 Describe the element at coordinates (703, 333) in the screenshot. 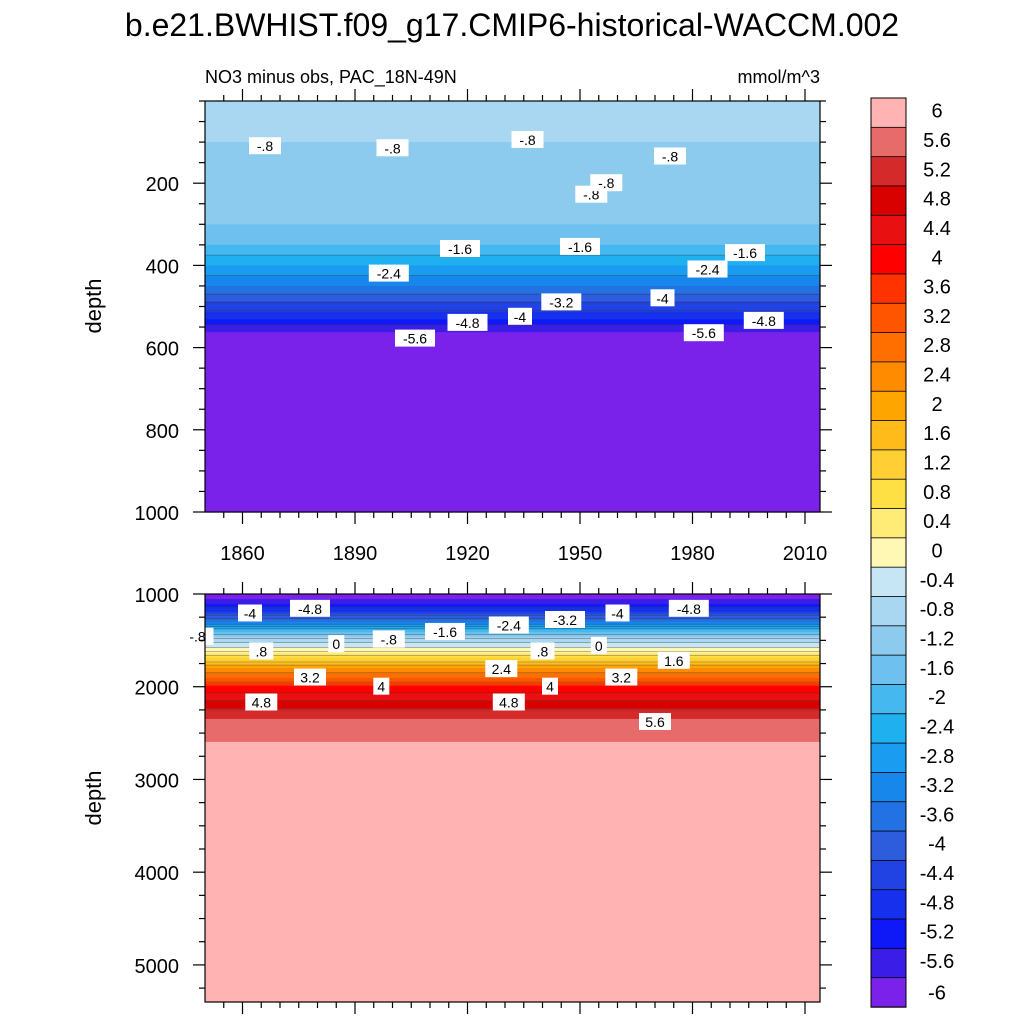

I see `contour-label: -5.6` at that location.